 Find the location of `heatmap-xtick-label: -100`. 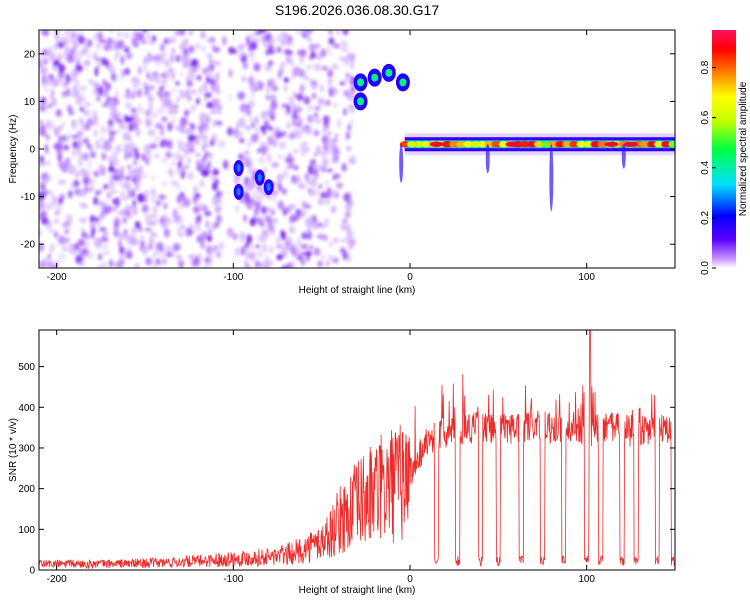

heatmap-xtick-label: -100 is located at coordinates (233, 277).